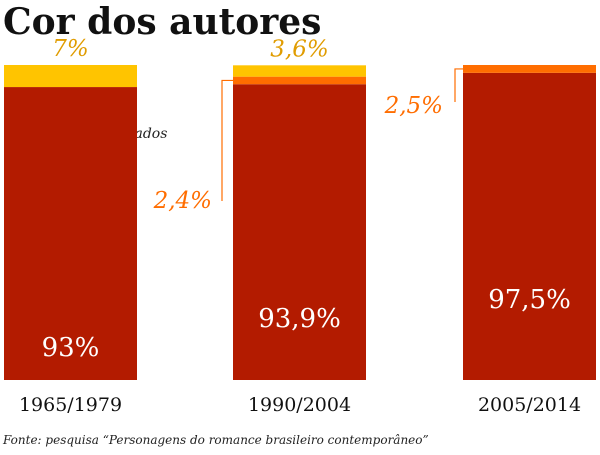 The width and height of the screenshot is (600, 455). What do you see at coordinates (70, 405) in the screenshot?
I see `category-label-0: 1965/1979` at bounding box center [70, 405].